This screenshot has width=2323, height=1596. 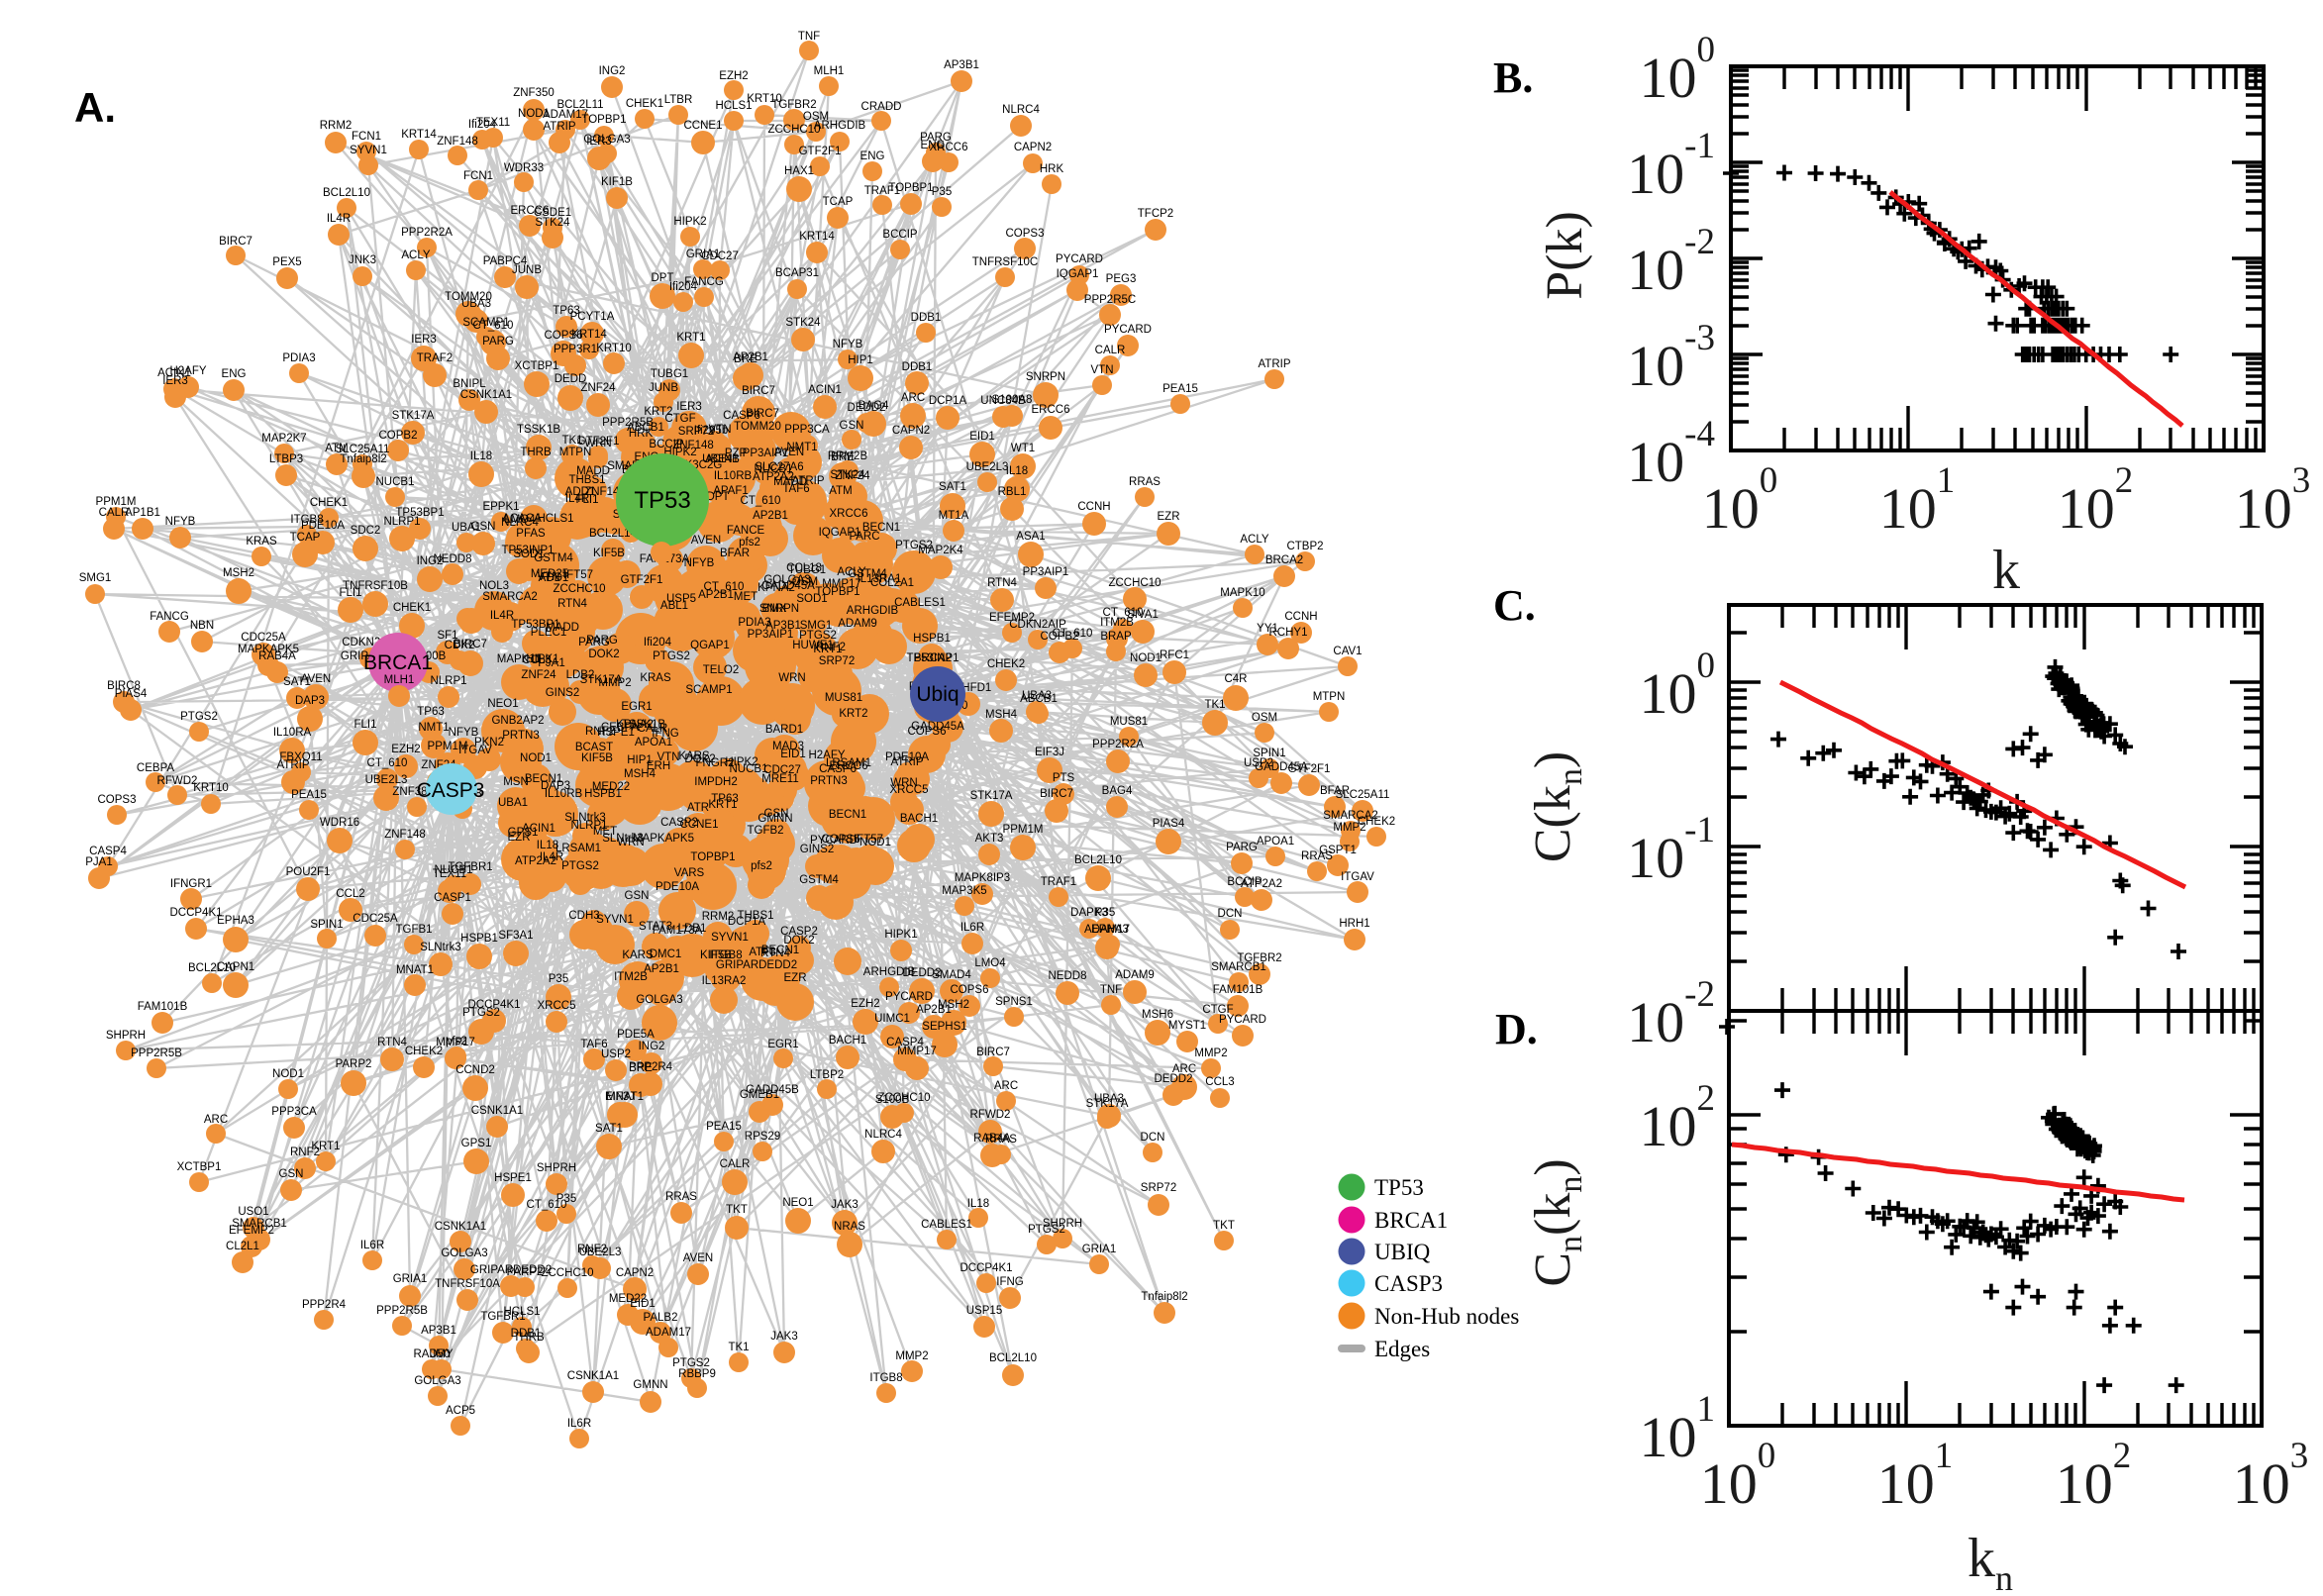 What do you see at coordinates (578, 575) in the screenshot?
I see `svg-text: IFT57` at bounding box center [578, 575].